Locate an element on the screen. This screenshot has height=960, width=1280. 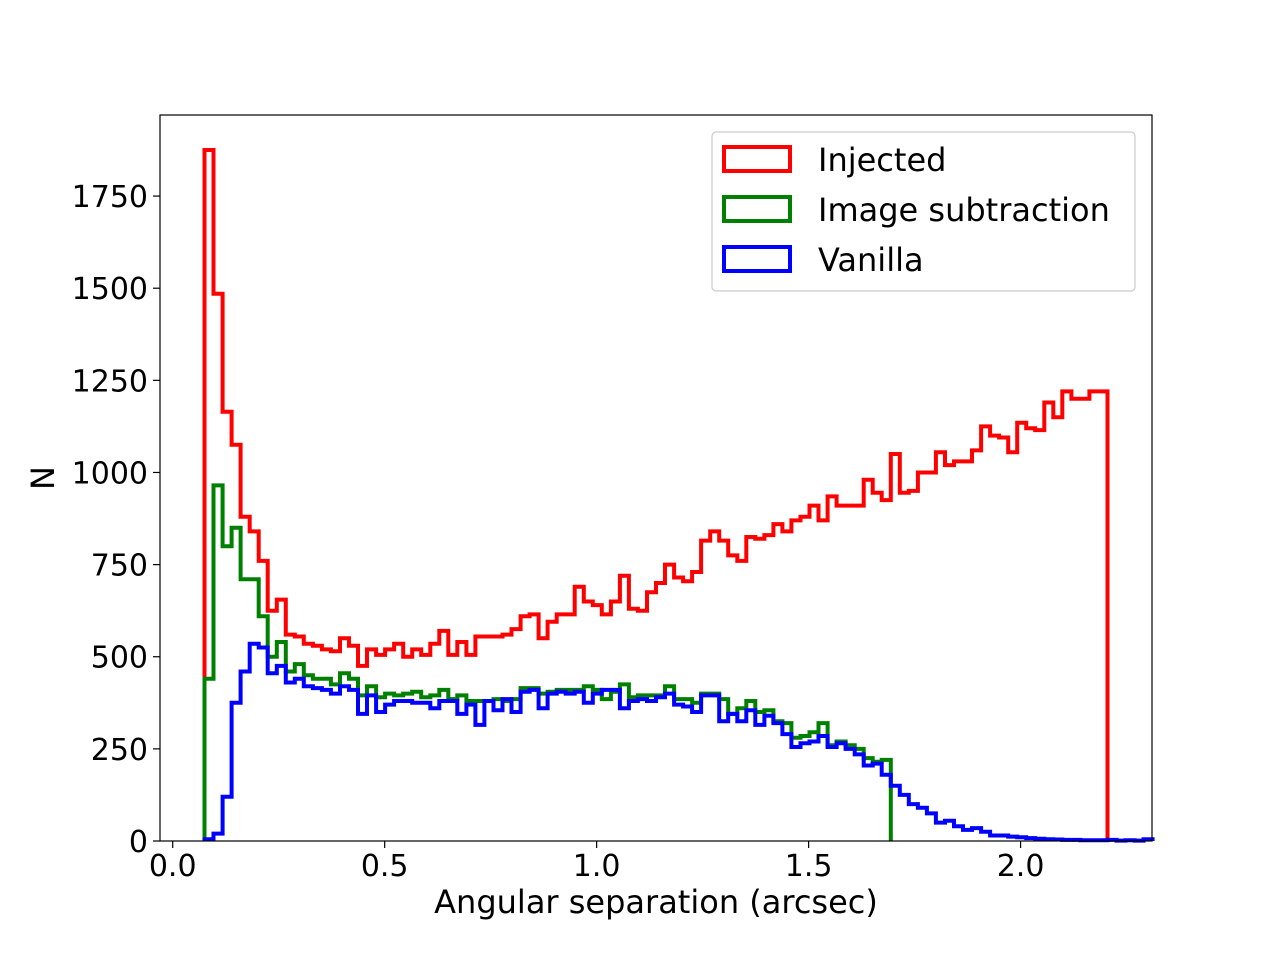
legend: Injected Image subtraction Vanilla is located at coordinates (923, 211).